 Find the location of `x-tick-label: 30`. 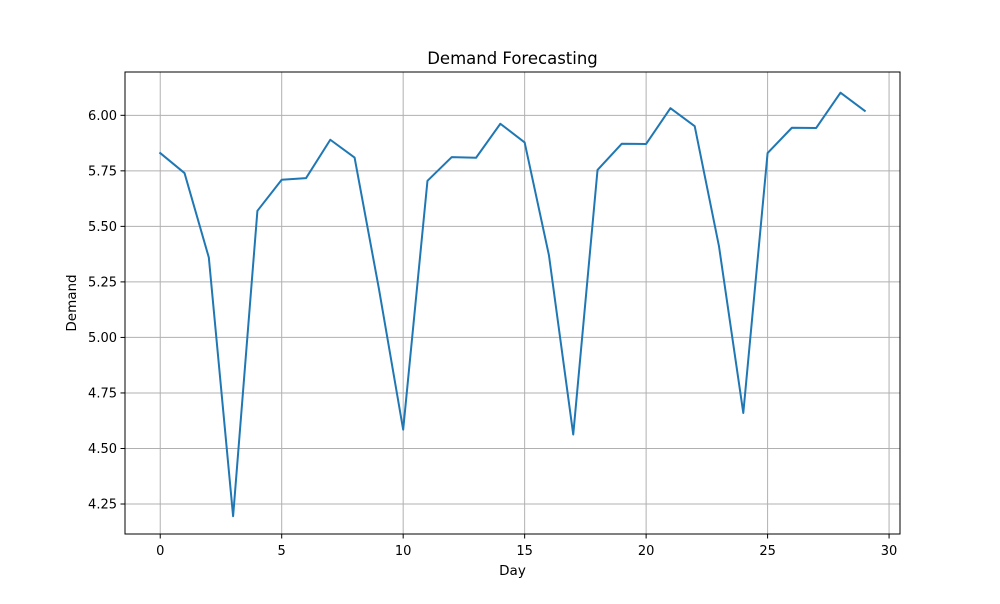

x-tick-label: 30 is located at coordinates (889, 551).